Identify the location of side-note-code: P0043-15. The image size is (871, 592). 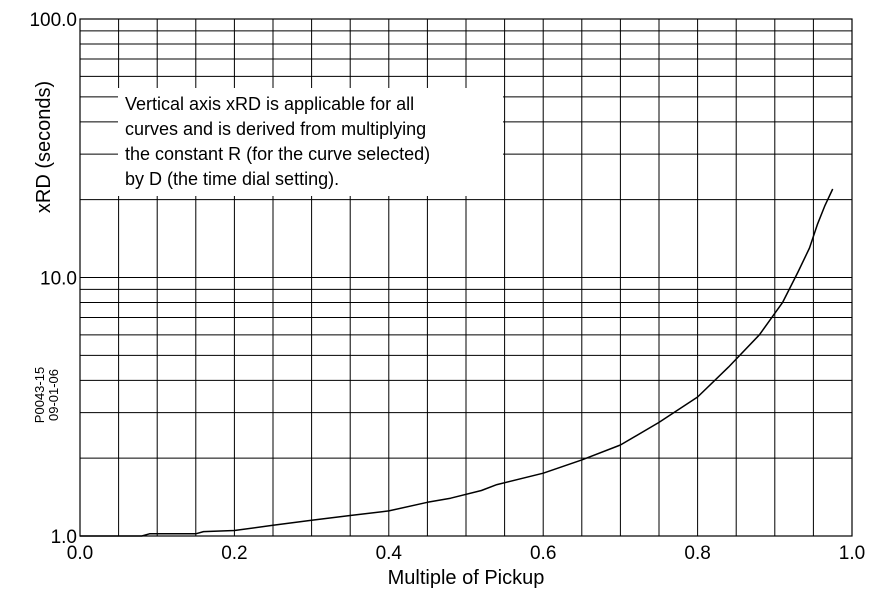
(39, 395).